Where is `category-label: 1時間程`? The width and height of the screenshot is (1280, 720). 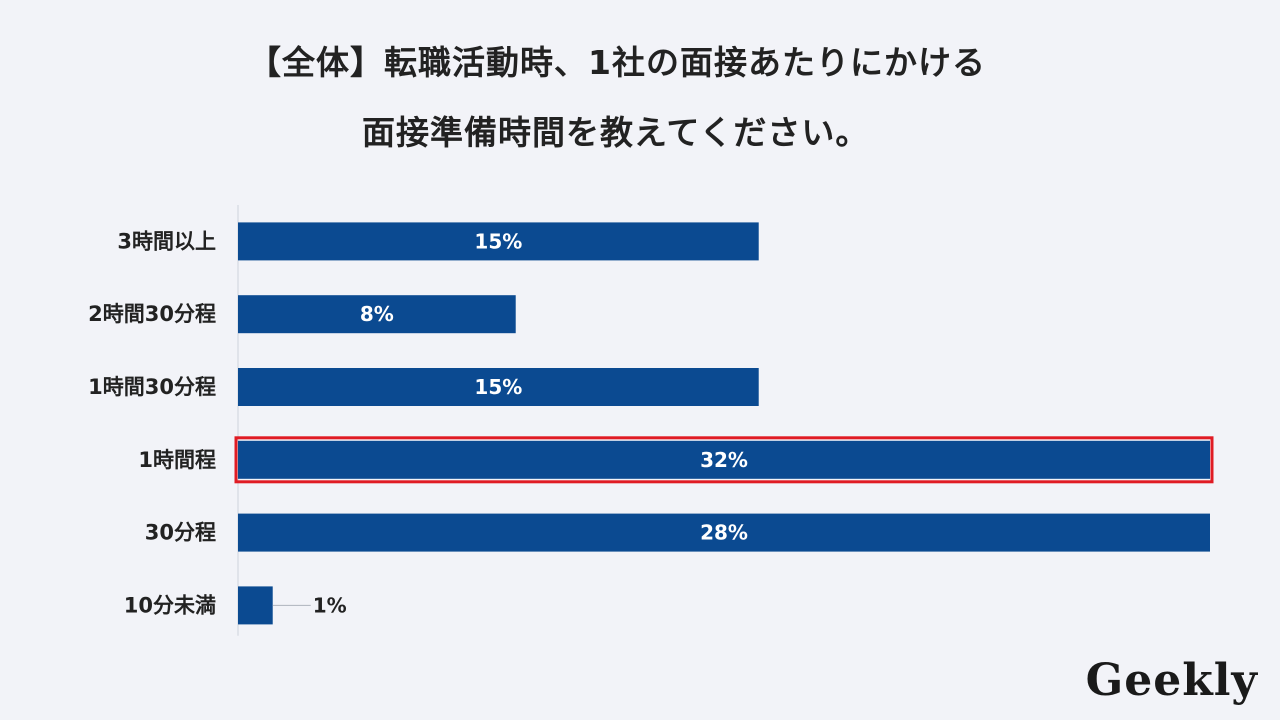 category-label: 1時間程 is located at coordinates (177, 460).